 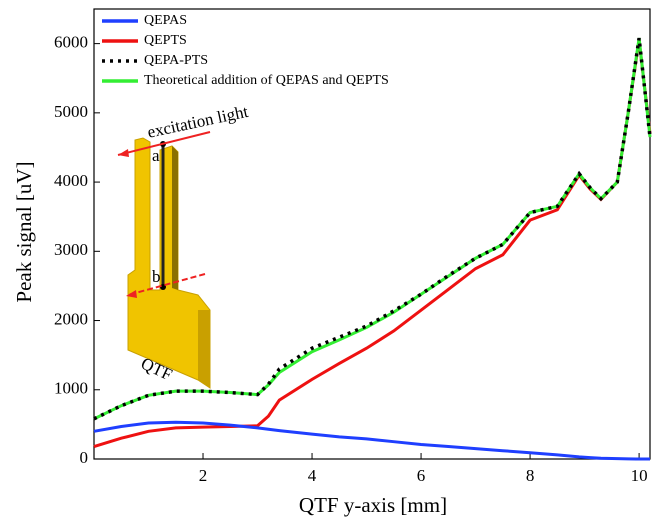 What do you see at coordinates (373, 505) in the screenshot?
I see `x-axis-label: QTF y-axis [mm]` at bounding box center [373, 505].